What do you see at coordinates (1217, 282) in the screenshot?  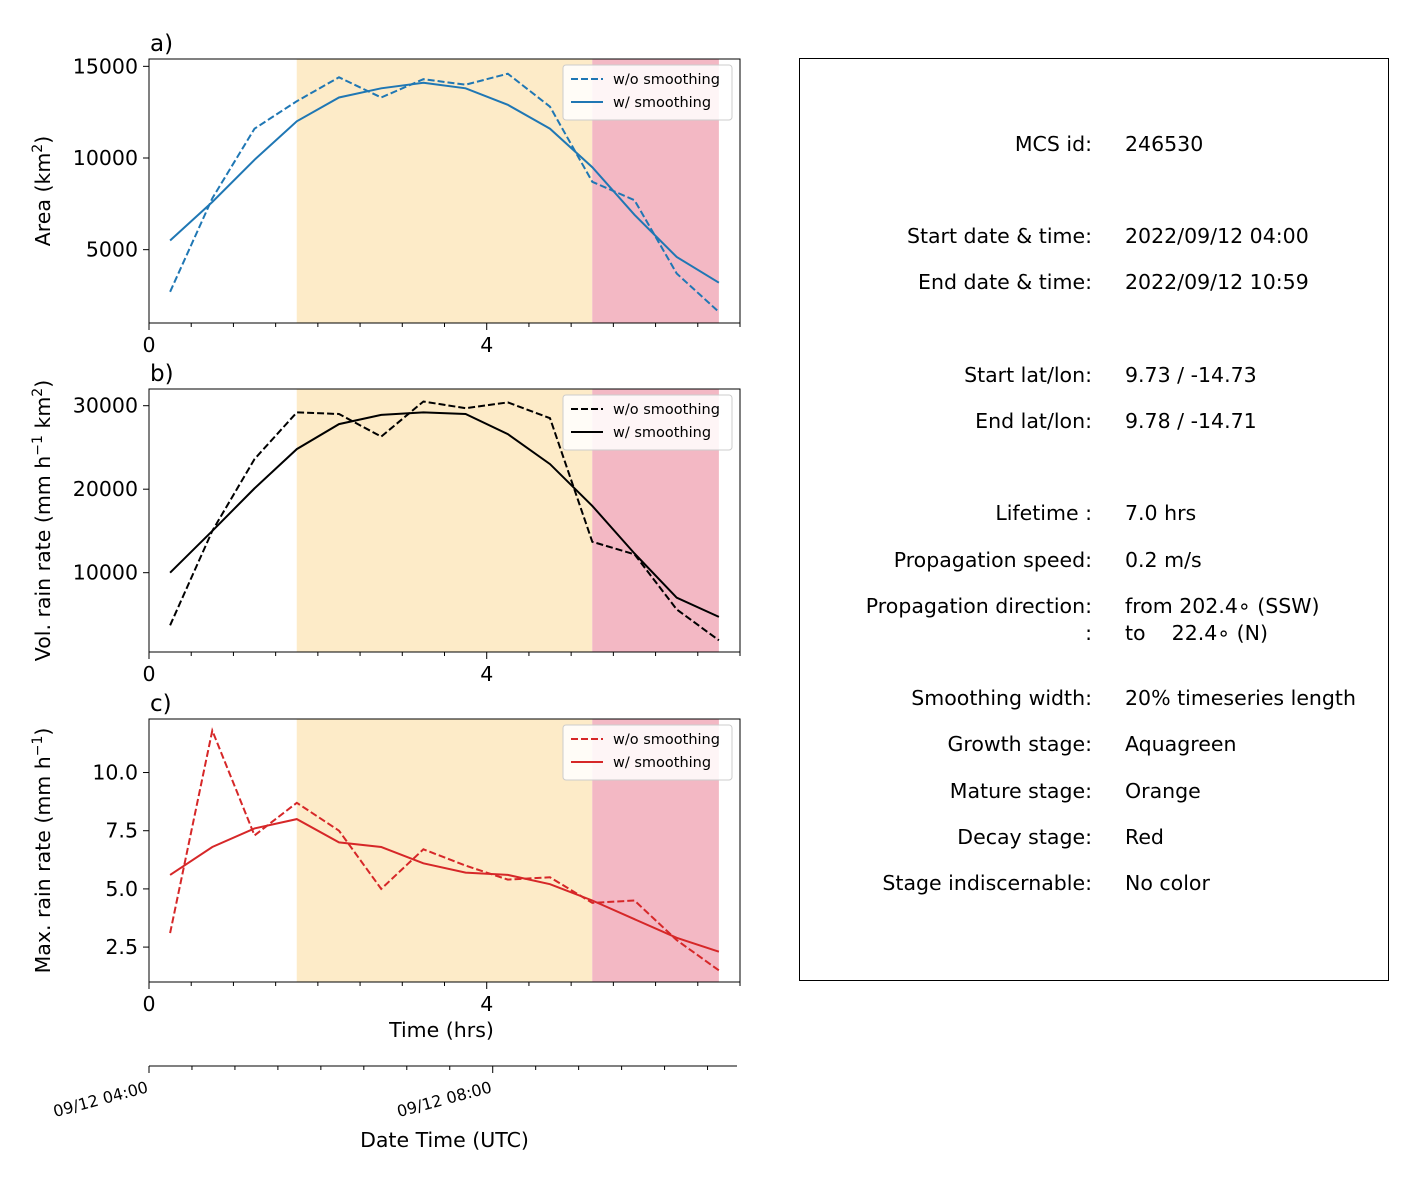 I see `info-value: 2022/09/12 10:59` at bounding box center [1217, 282].